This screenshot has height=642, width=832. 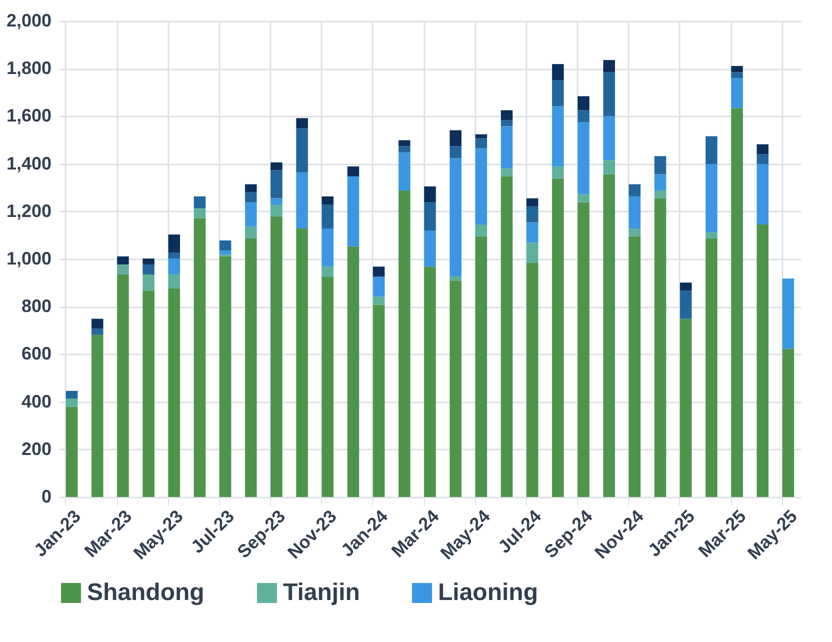 What do you see at coordinates (488, 592) in the screenshot?
I see `legend-label: Liaoning` at bounding box center [488, 592].